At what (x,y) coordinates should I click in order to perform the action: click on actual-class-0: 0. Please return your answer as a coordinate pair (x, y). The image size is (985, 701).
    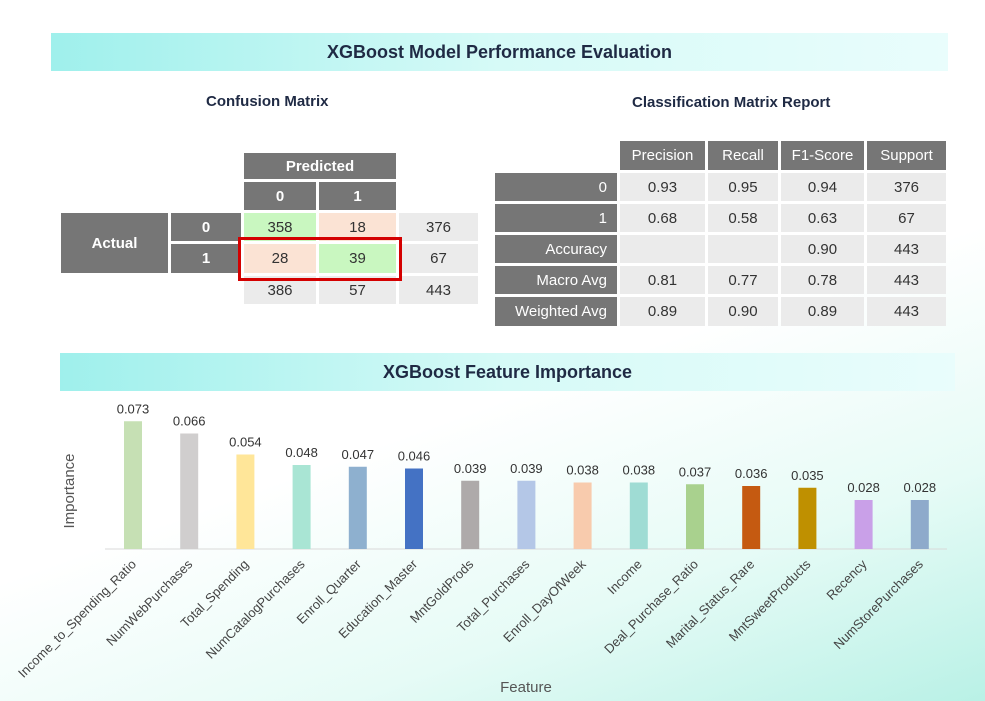
    Looking at the image, I should click on (206, 227).